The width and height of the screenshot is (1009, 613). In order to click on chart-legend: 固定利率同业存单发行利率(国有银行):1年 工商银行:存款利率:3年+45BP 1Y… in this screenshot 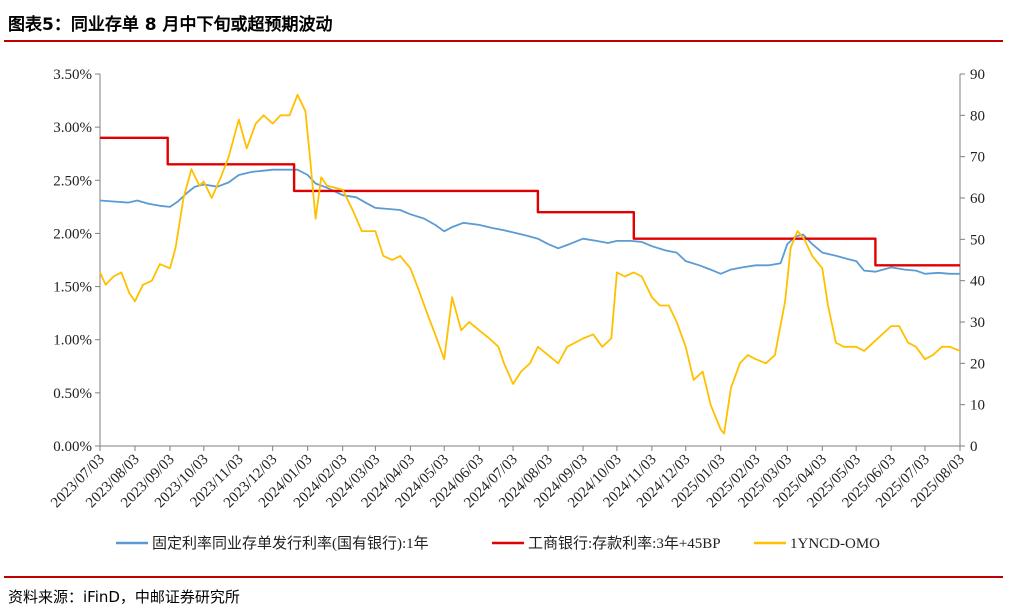, I will do `click(498, 543)`.